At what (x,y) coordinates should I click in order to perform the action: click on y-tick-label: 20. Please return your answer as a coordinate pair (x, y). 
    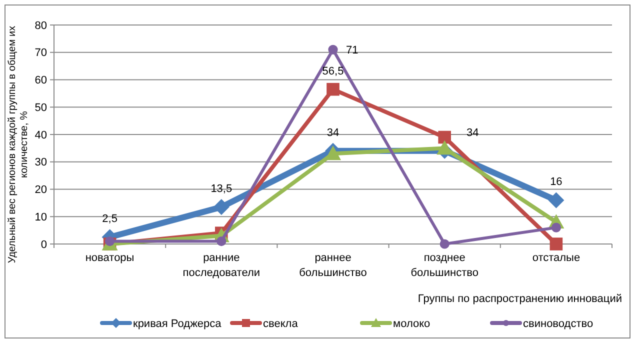
    Looking at the image, I should click on (40, 190).